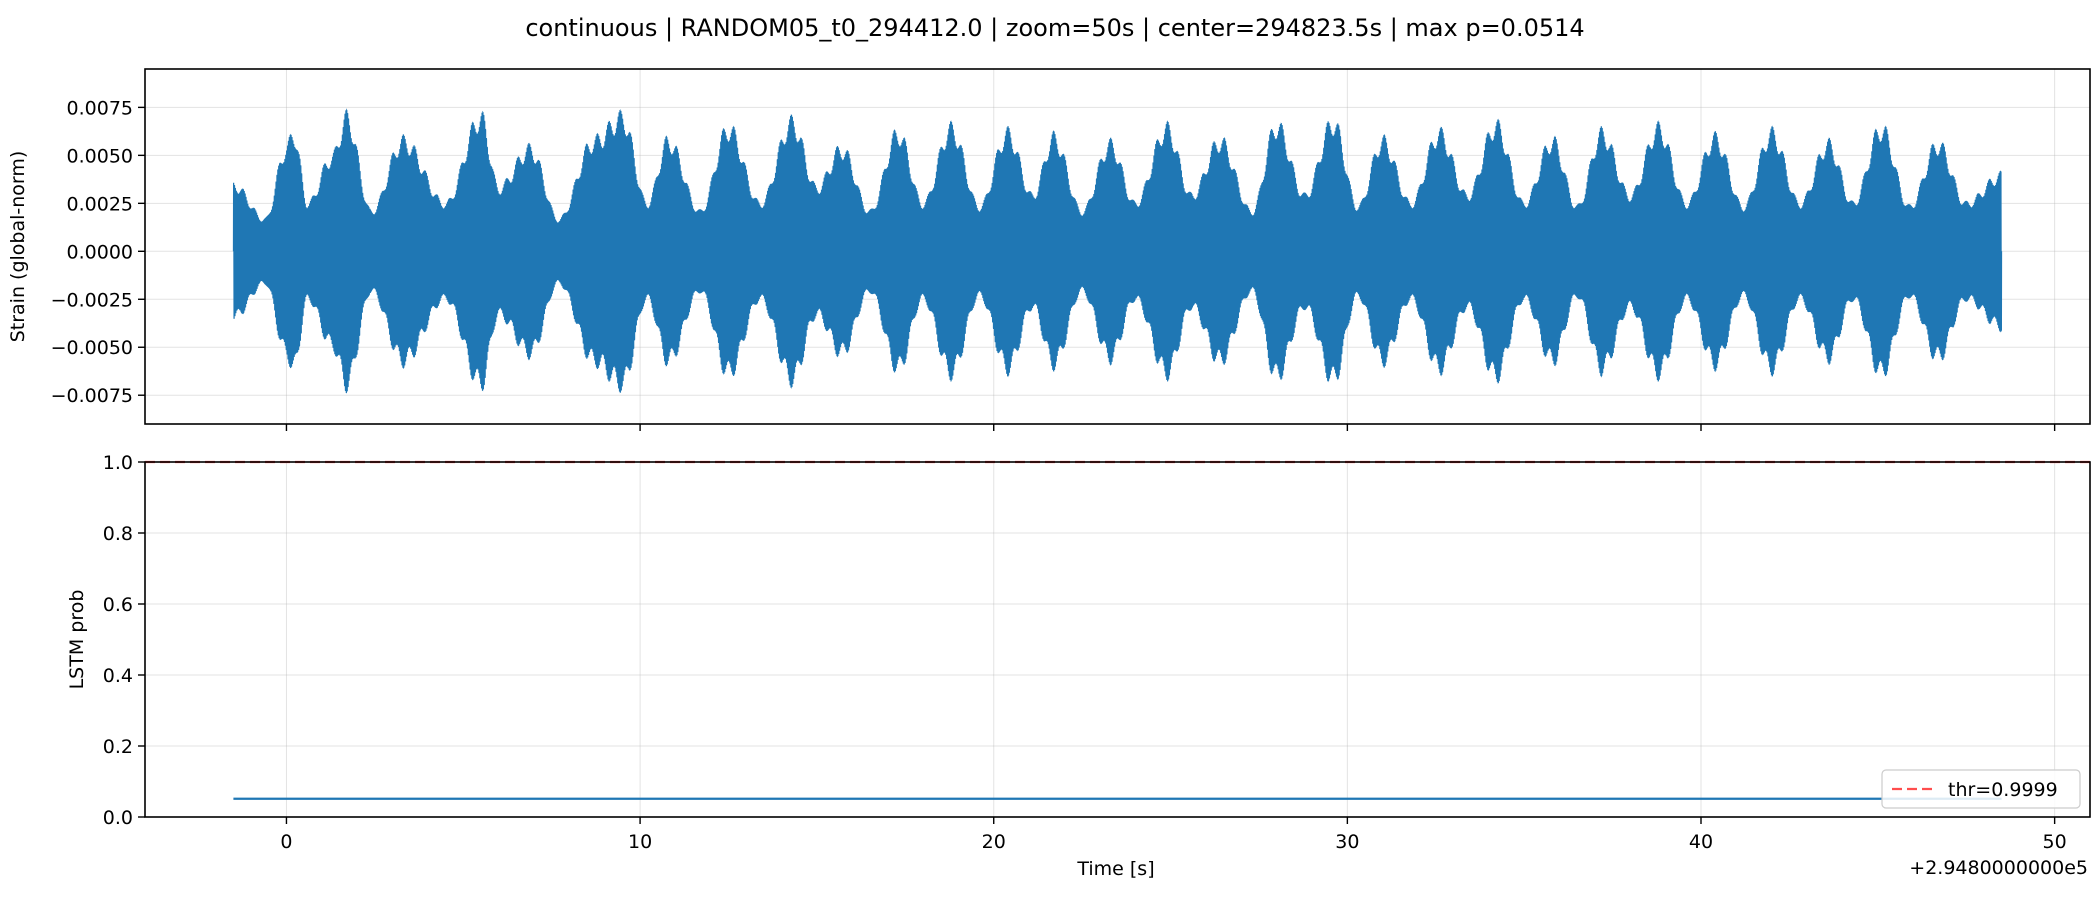  What do you see at coordinates (100, 156) in the screenshot?
I see `strain-y-tick-label: 0.0050` at bounding box center [100, 156].